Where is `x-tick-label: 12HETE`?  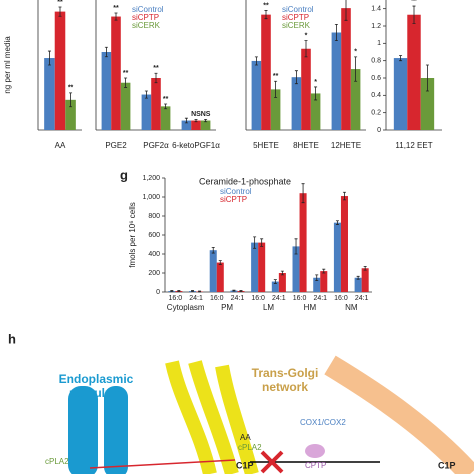 x-tick-label: 12HETE is located at coordinates (346, 145).